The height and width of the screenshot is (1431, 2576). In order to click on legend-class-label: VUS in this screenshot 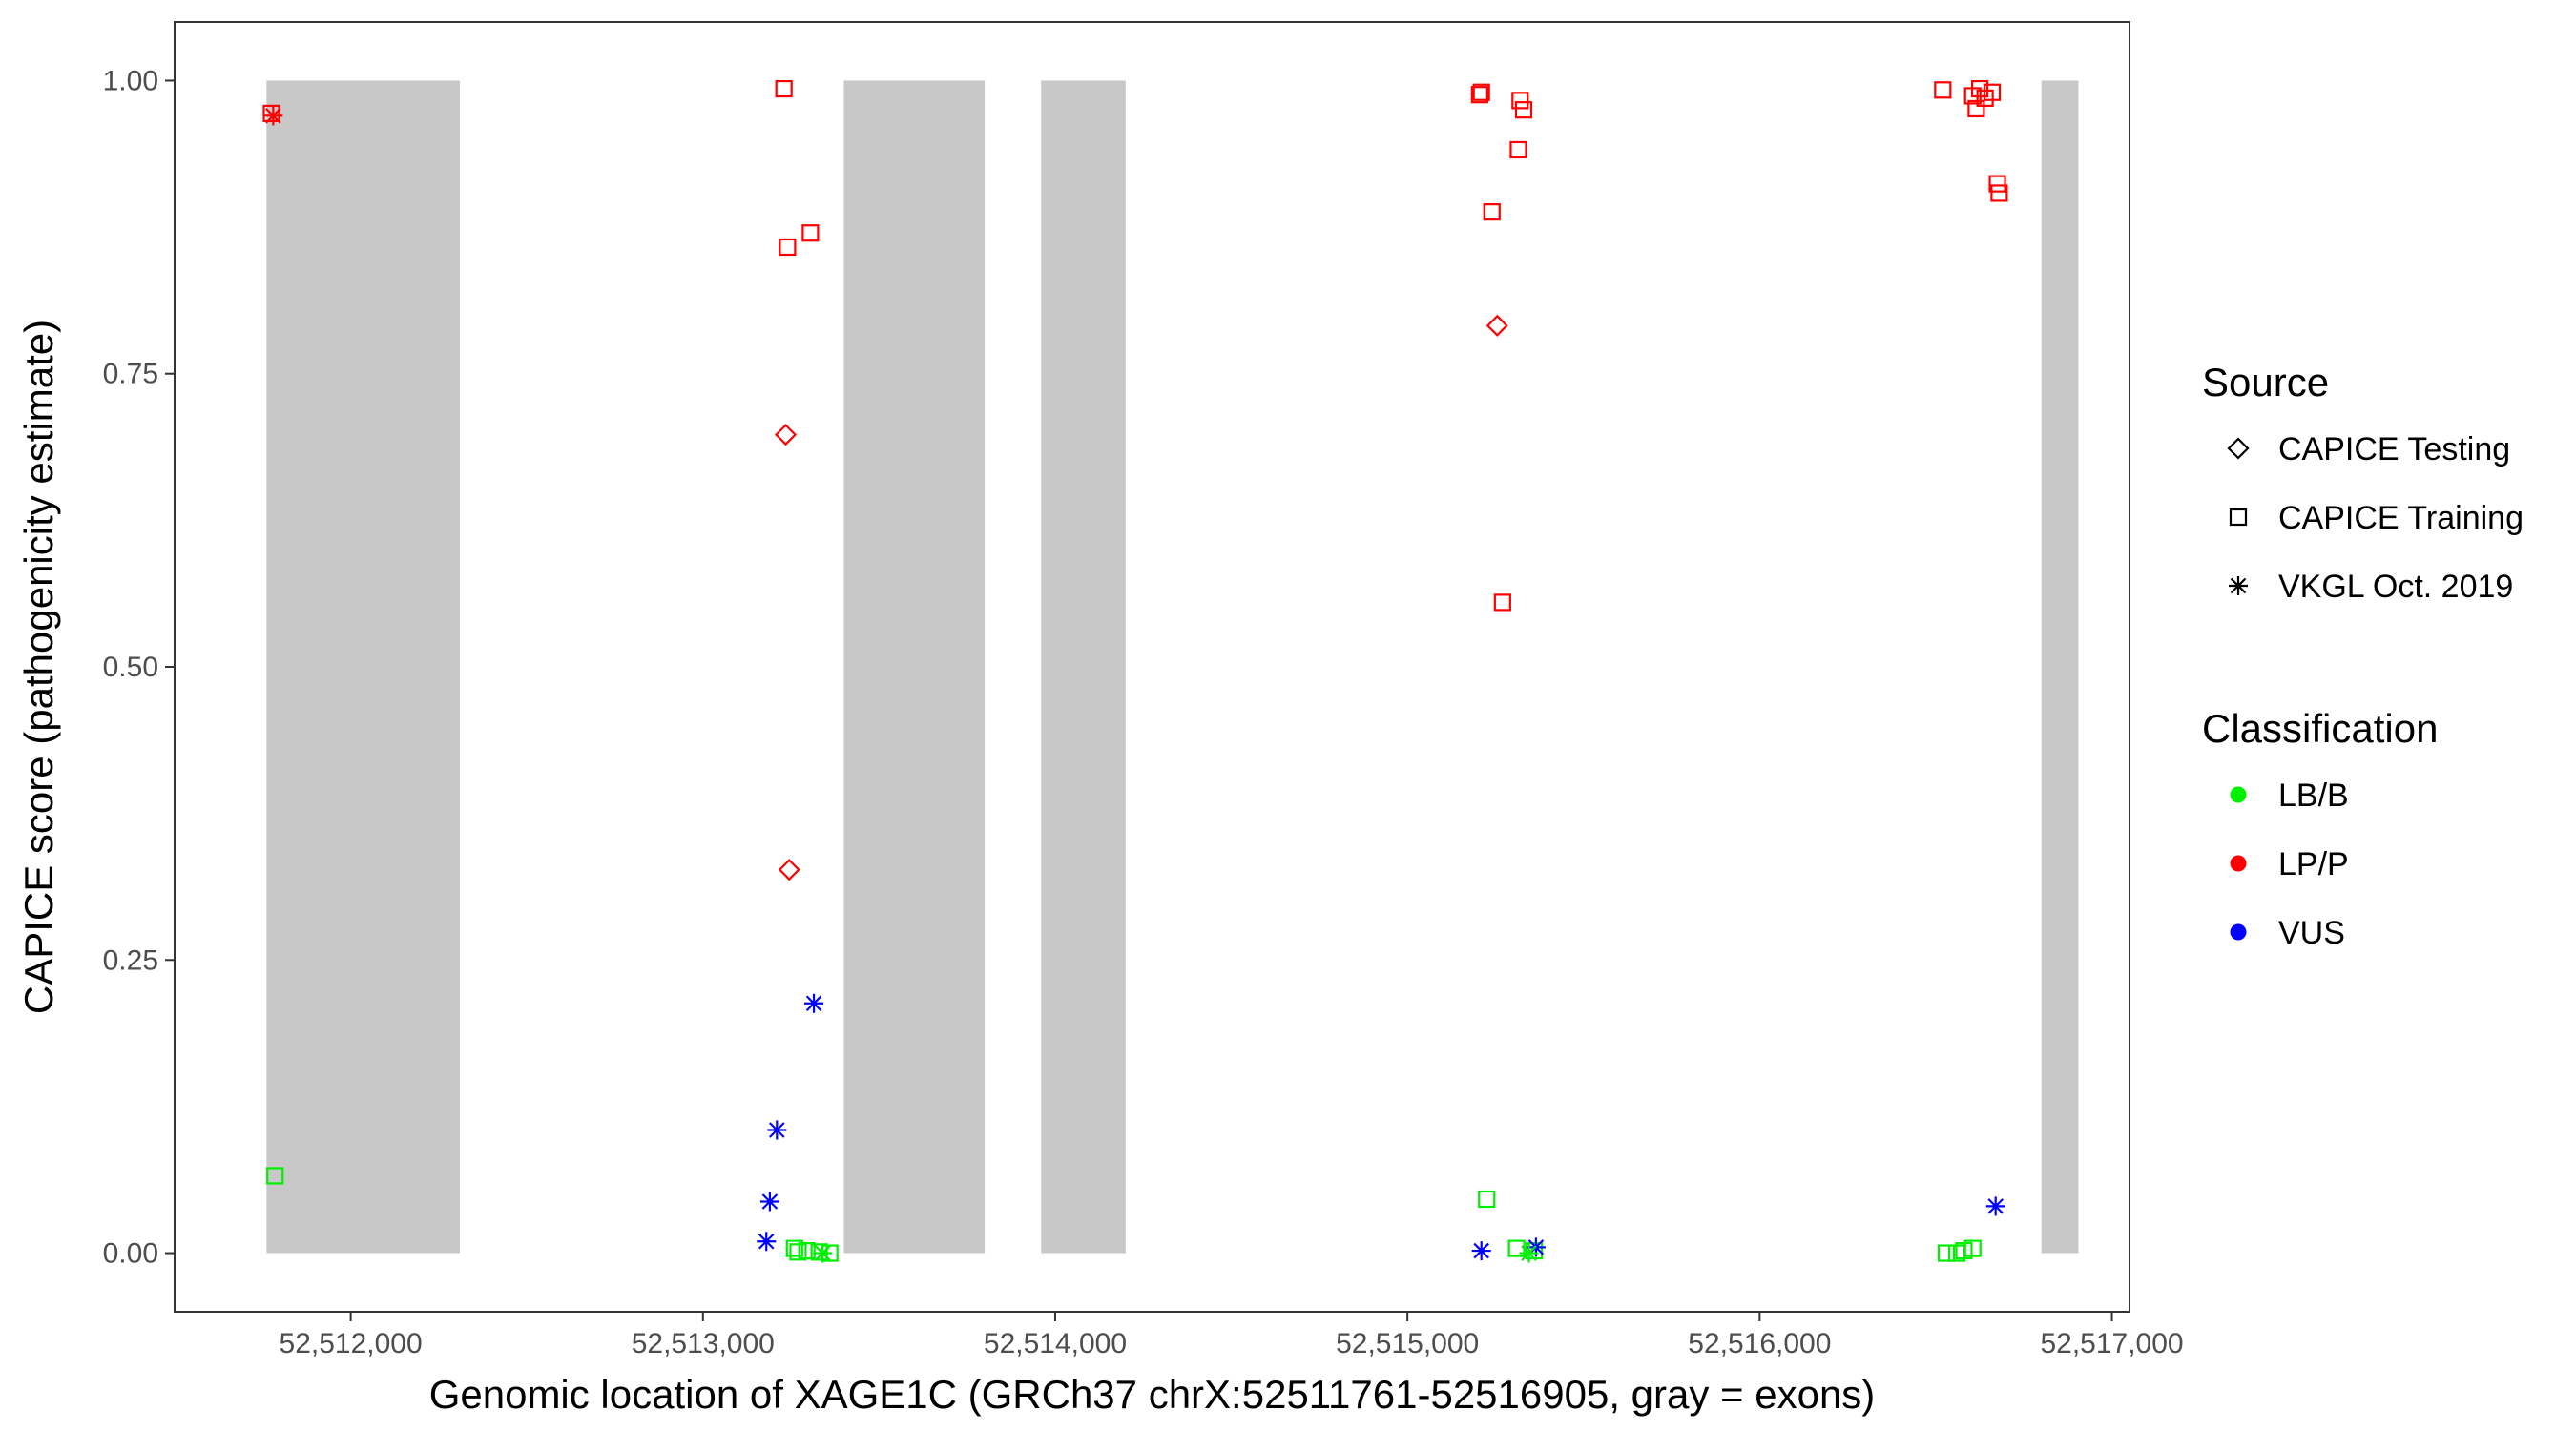, I will do `click(2311, 933)`.